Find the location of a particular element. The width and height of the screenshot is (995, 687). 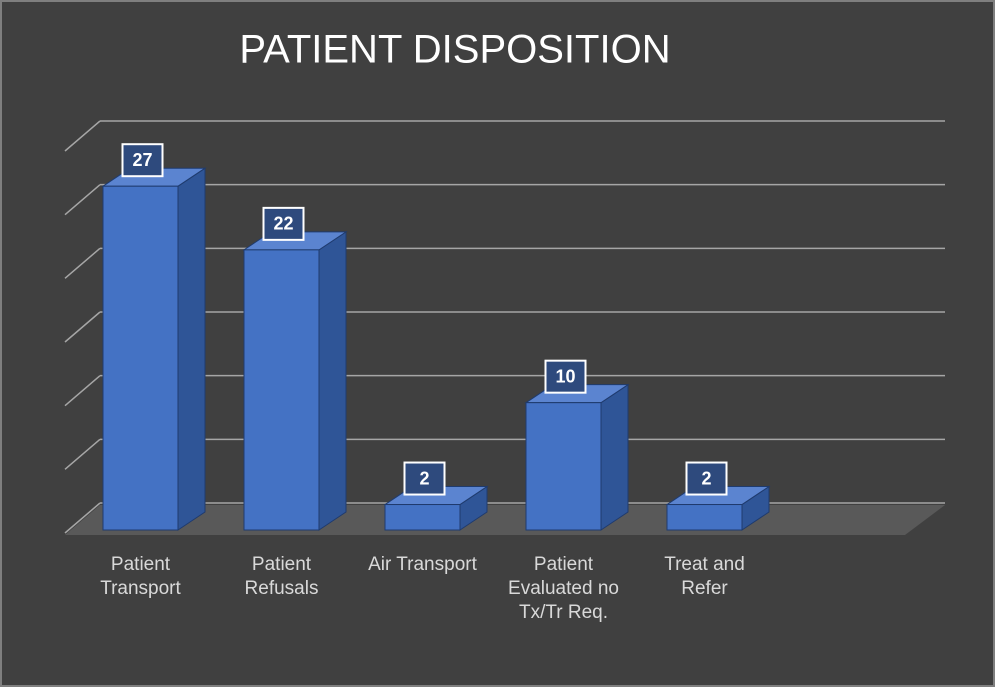

x-tick-label: Patient Transport is located at coordinates (140, 576).